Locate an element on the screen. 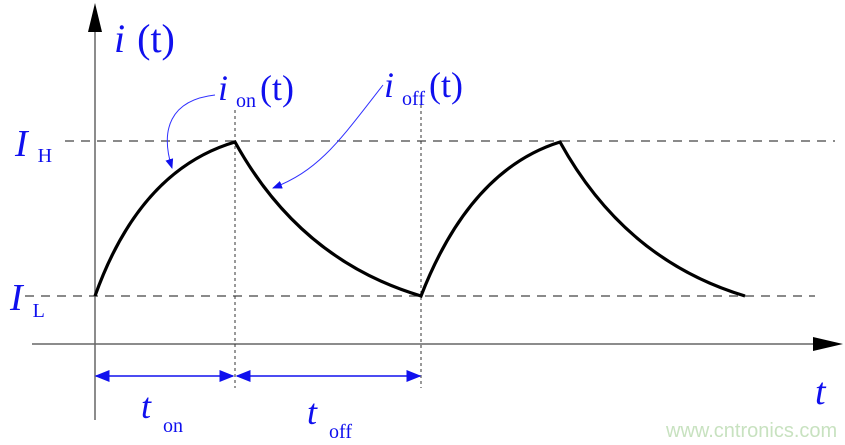 This screenshot has height=445, width=845. t-off-label: t off is located at coordinates (329, 417).